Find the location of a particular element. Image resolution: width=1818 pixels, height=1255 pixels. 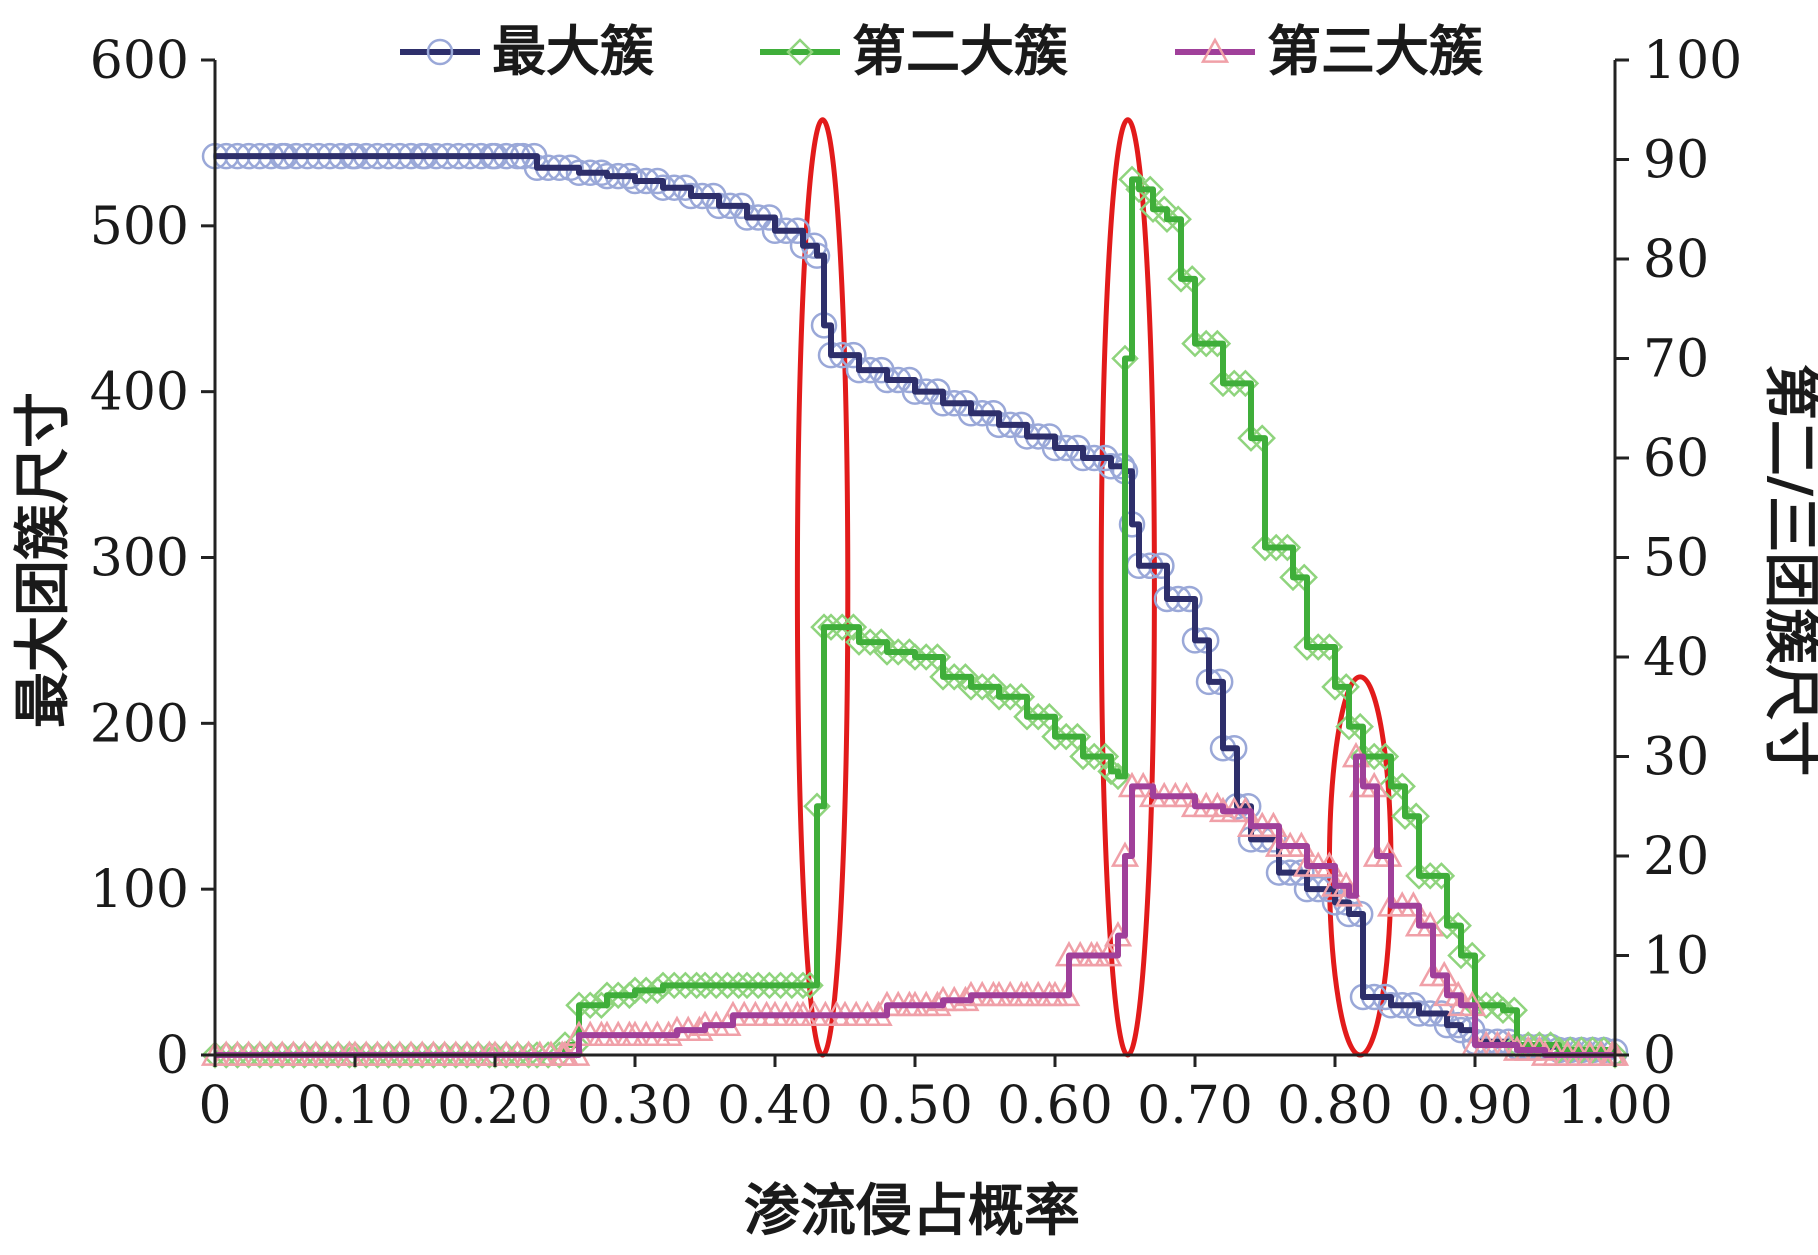

x-tick-label: 0.90 is located at coordinates (1475, 1106).